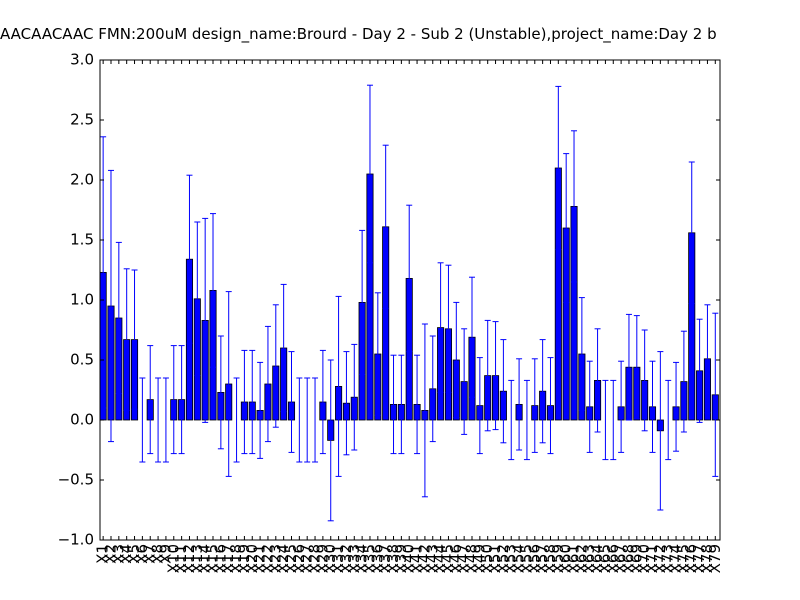 The image size is (800, 600). Describe the element at coordinates (103, 554) in the screenshot. I see `x-tick-label: X1` at that location.